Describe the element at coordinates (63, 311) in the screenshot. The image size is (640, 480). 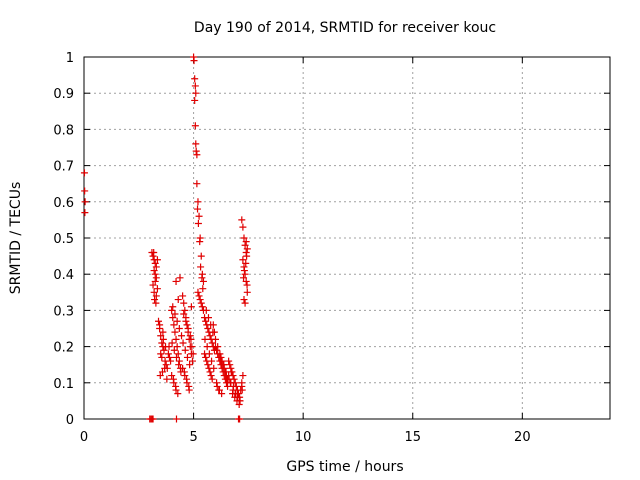
I see `y-tick-label: 0.3` at that location.